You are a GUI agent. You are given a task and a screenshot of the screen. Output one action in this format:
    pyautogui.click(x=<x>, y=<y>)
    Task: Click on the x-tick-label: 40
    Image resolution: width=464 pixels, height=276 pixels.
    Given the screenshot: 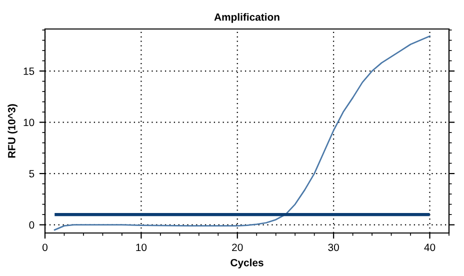 What is the action you would take?
    pyautogui.click(x=430, y=248)
    